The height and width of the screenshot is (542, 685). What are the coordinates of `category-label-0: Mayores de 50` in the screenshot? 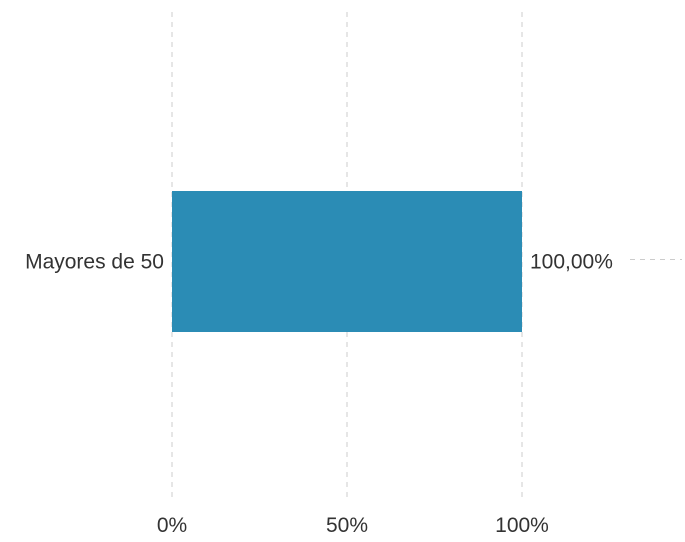 It's located at (94, 262).